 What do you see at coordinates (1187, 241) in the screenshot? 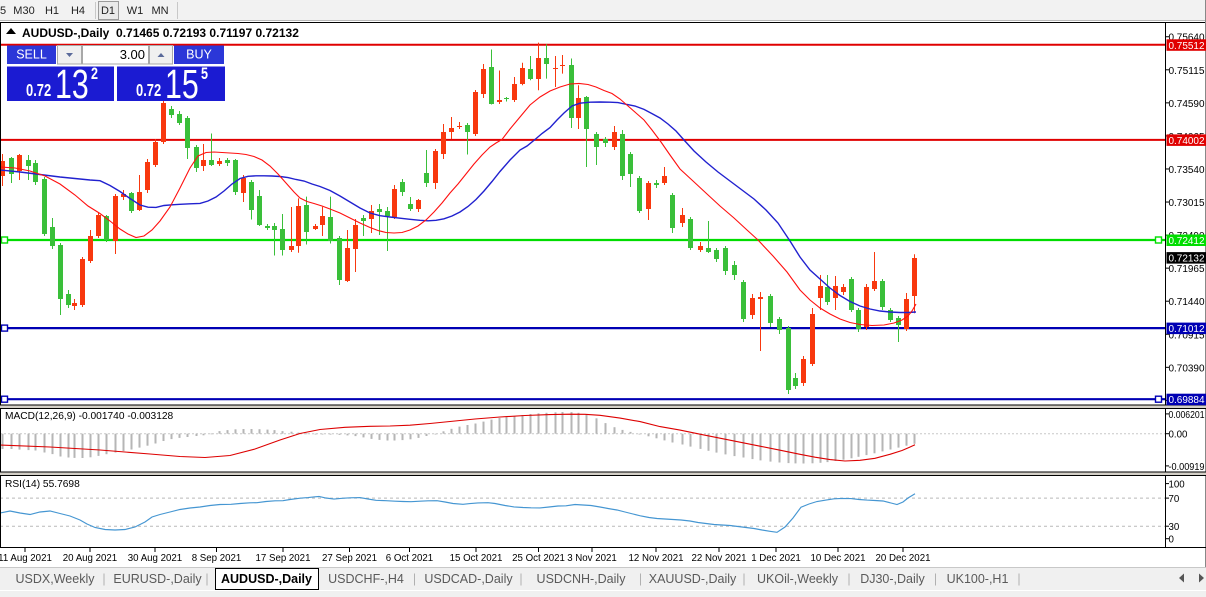
I see `svg-text: 0.72412` at bounding box center [1187, 241].